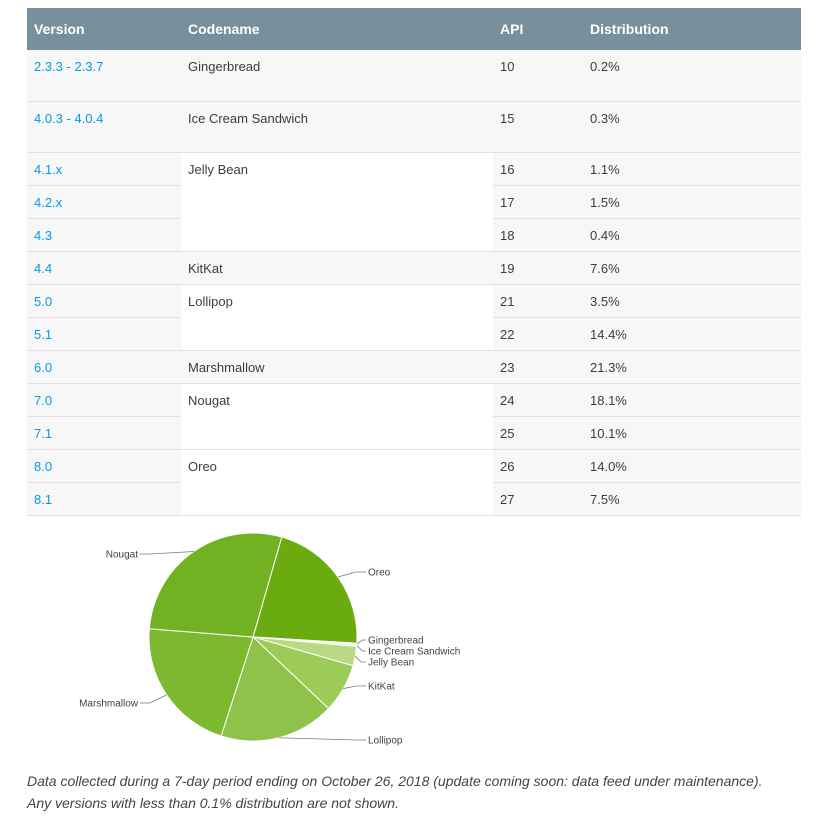 The height and width of the screenshot is (820, 825). Describe the element at coordinates (692, 301) in the screenshot. I see `distribution-cell: 3.5%` at that location.